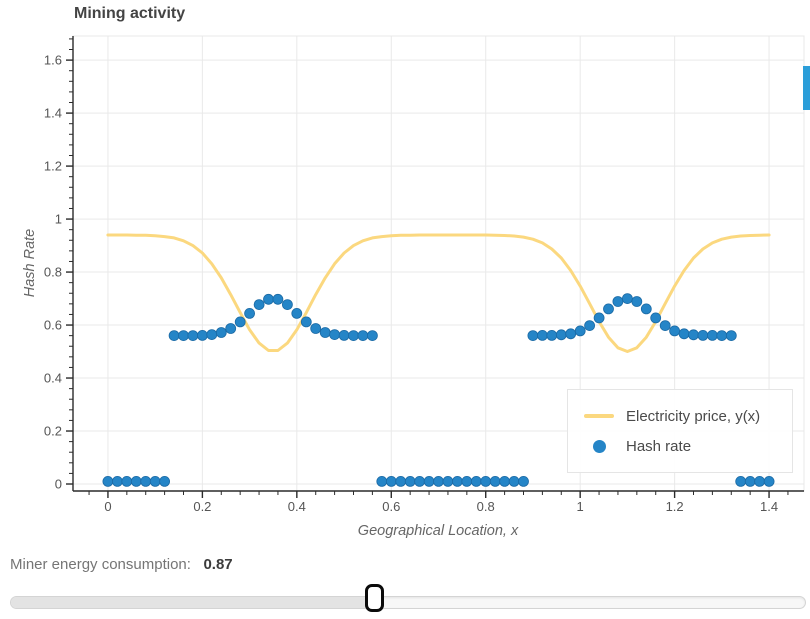 The height and width of the screenshot is (619, 810). Describe the element at coordinates (53, 272) in the screenshot. I see `y-tick-label: 0.8` at that location.